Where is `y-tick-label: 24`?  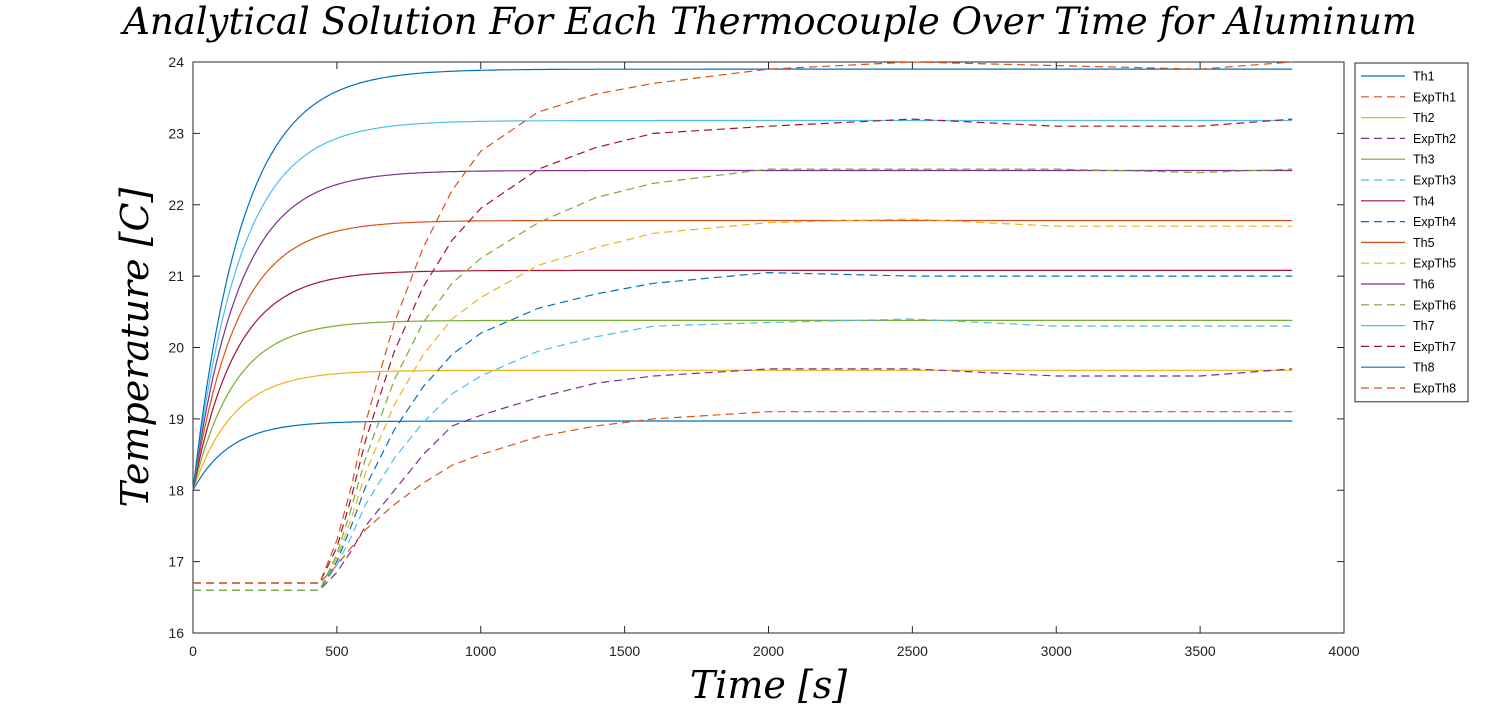
y-tick-label: 24 is located at coordinates (176, 62).